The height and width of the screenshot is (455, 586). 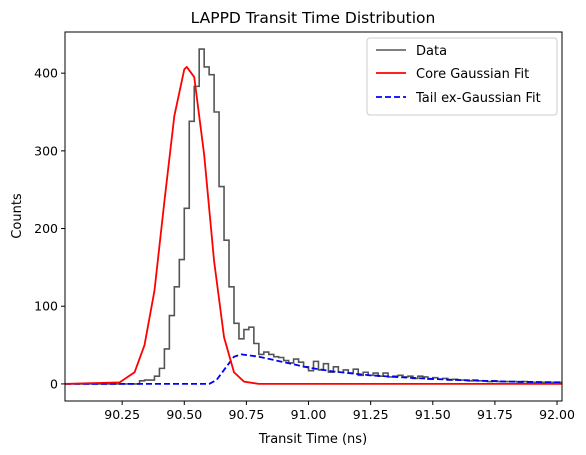 What do you see at coordinates (46, 228) in the screenshot?
I see `y-tick-label: 200` at bounding box center [46, 228].